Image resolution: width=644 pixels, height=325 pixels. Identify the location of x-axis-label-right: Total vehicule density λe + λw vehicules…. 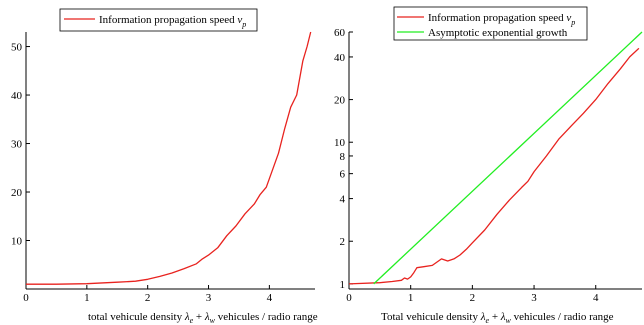
(497, 318).